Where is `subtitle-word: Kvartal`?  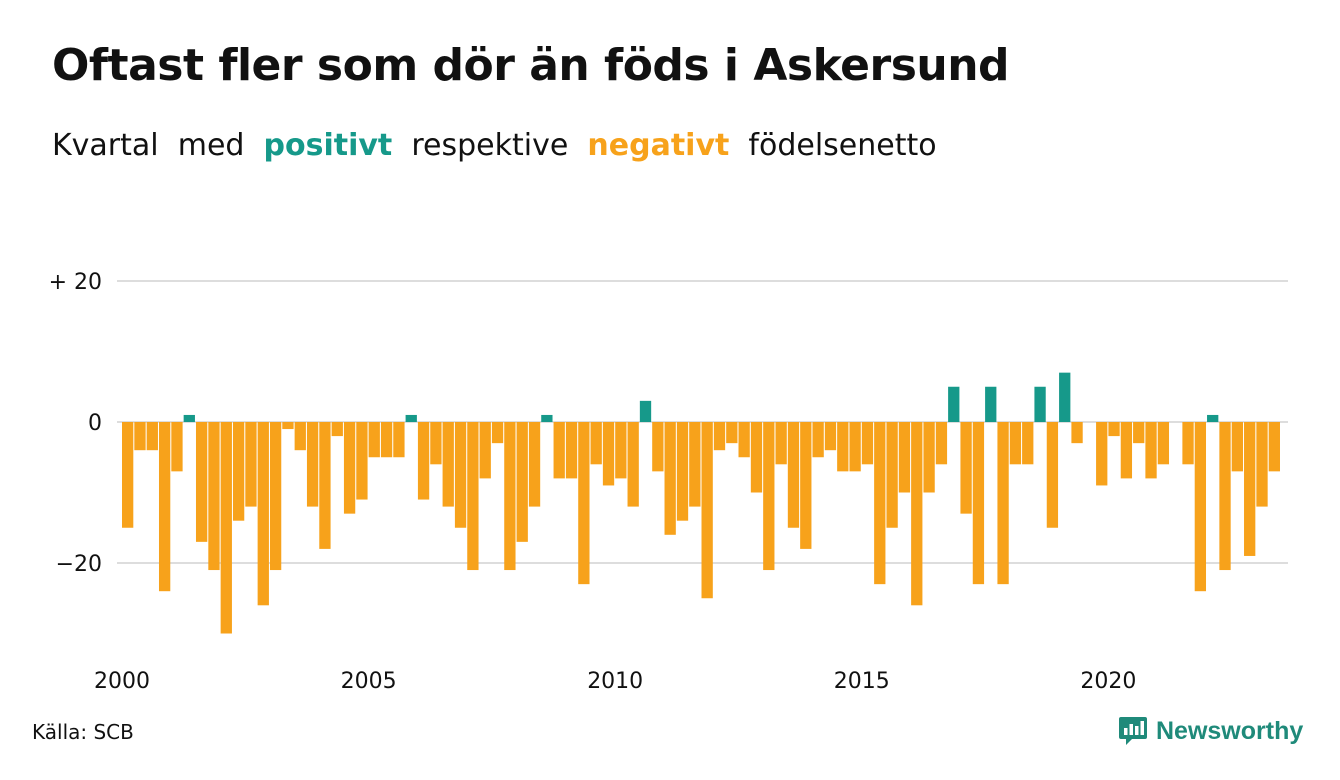 subtitle-word: Kvartal is located at coordinates (105, 145).